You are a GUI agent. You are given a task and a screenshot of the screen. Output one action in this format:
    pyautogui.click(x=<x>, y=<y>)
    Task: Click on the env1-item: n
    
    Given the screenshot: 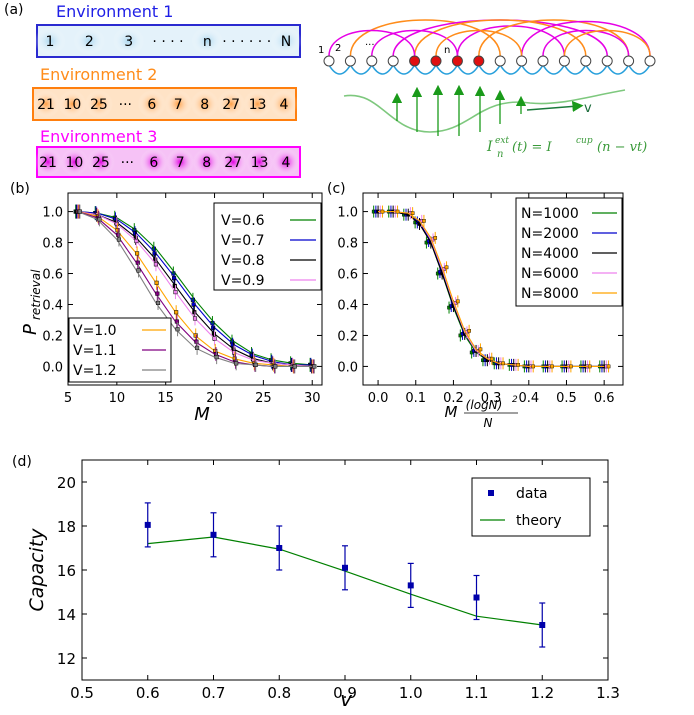 What is the action you would take?
    pyautogui.click(x=207, y=42)
    